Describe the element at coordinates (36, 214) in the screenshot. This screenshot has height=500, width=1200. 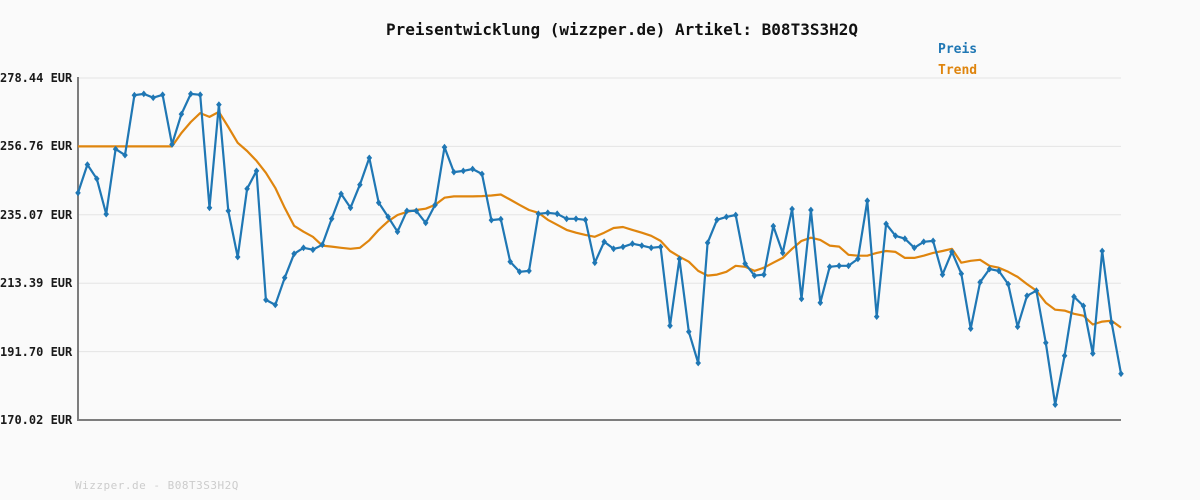
I see `y-axis-tick-label: 235.07 EUR` at that location.